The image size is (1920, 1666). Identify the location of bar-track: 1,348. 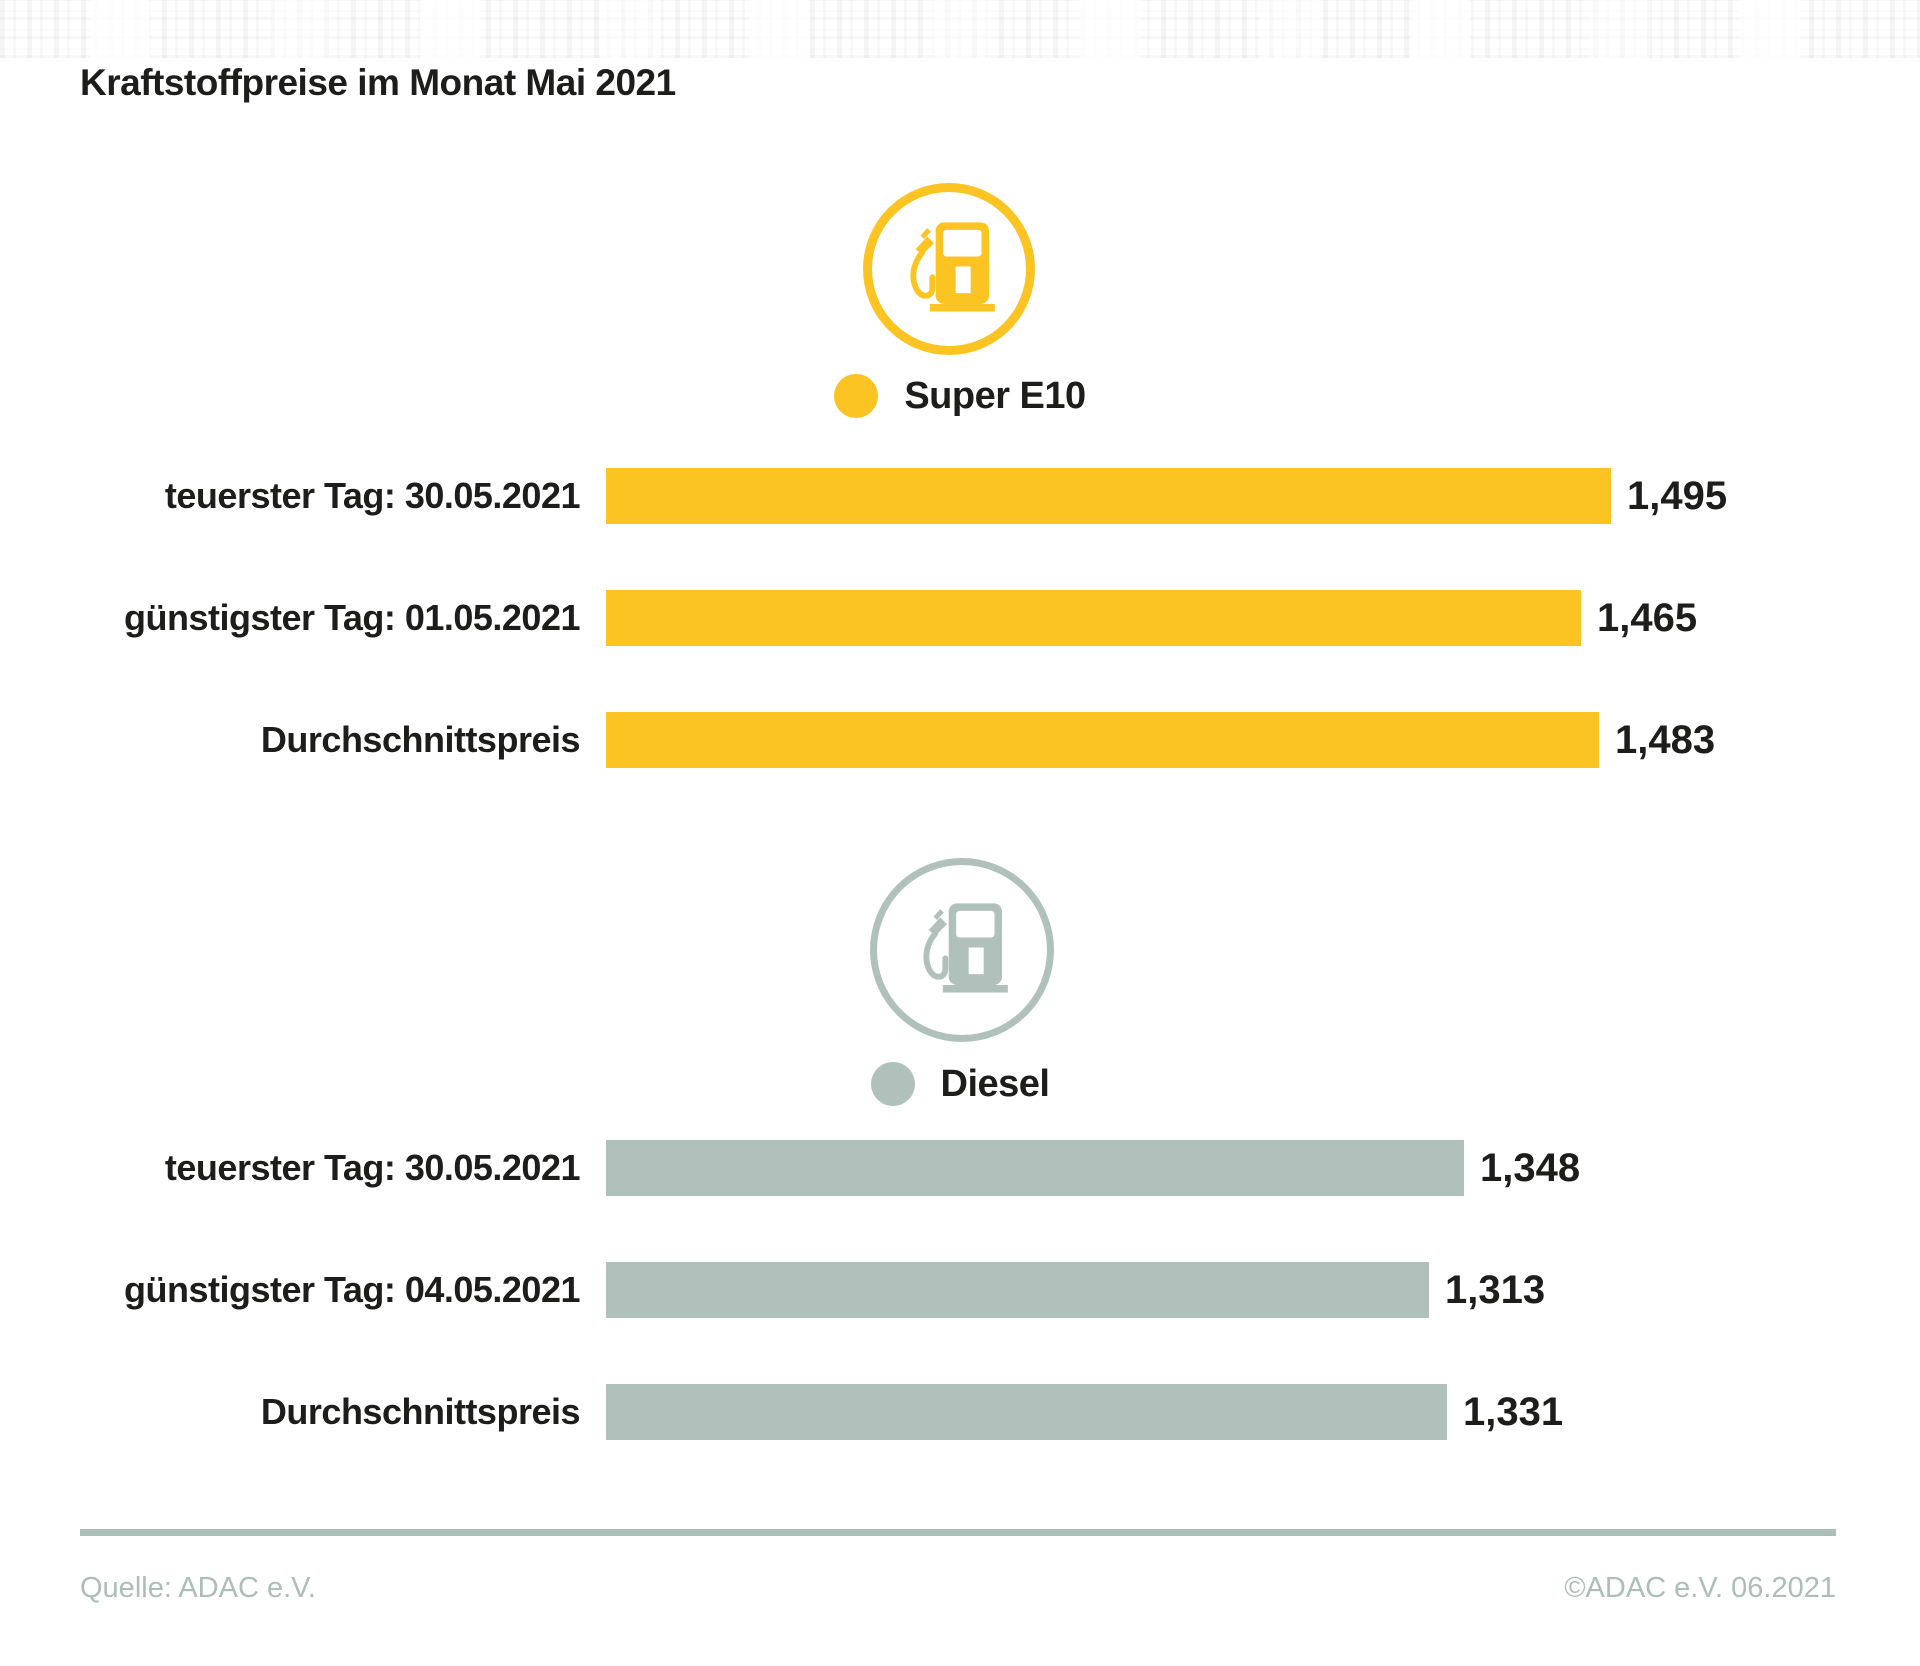
(1093, 1168).